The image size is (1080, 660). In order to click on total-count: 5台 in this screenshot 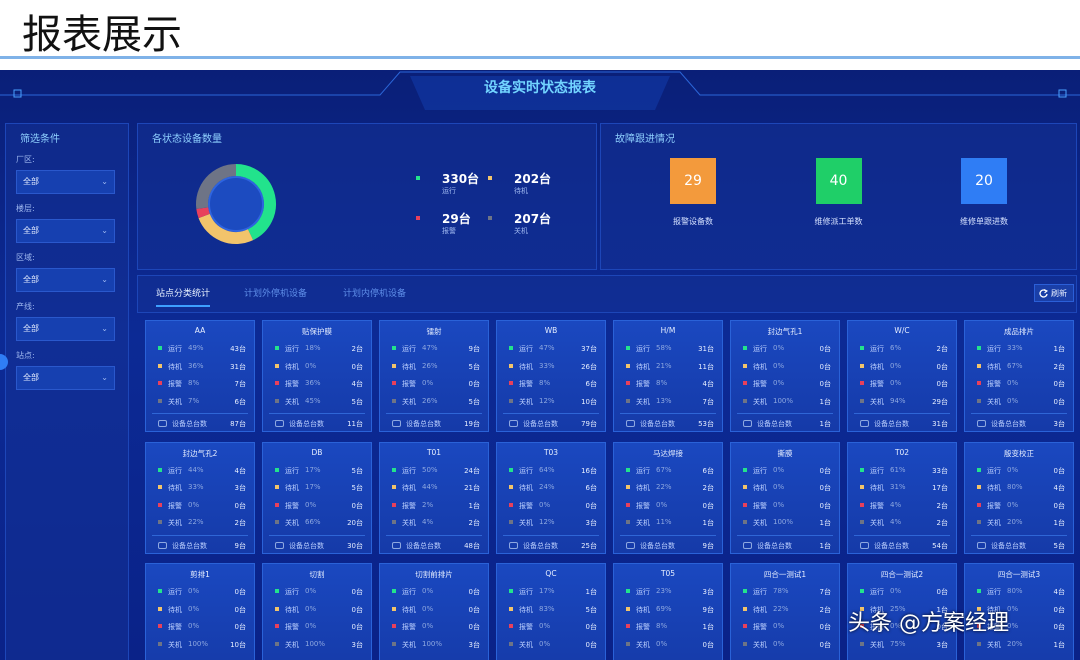, I will do `click(1059, 545)`.